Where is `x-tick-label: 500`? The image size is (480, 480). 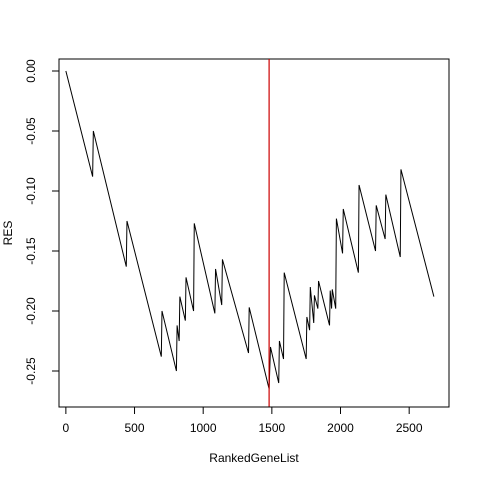
x-tick-label: 500 is located at coordinates (135, 428).